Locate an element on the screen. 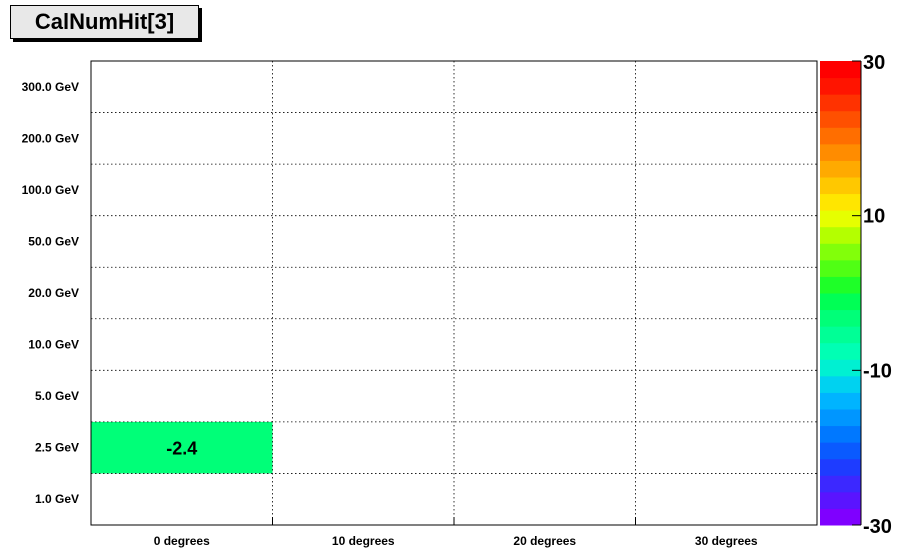 This screenshot has width=906, height=555. cells-layer is located at coordinates (182, 447).